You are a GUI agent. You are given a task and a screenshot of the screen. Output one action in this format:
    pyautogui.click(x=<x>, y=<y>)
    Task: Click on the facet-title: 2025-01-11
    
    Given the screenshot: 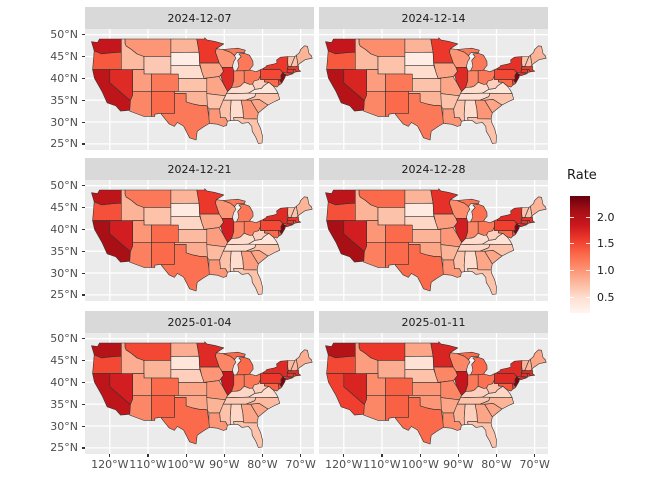 What is the action you would take?
    pyautogui.click(x=433, y=322)
    